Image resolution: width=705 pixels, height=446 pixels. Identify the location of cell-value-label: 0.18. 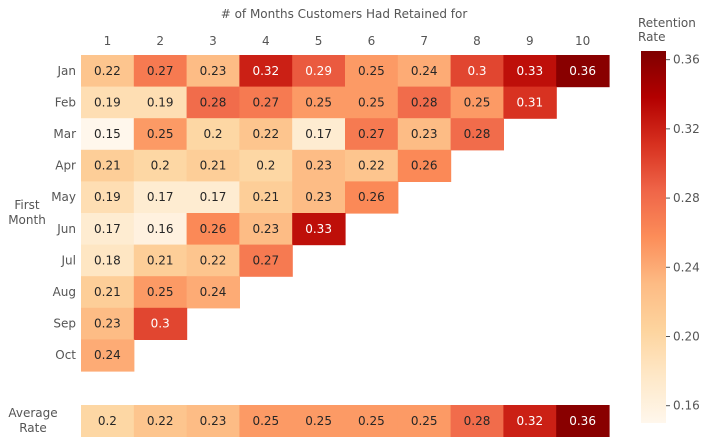
(107, 260).